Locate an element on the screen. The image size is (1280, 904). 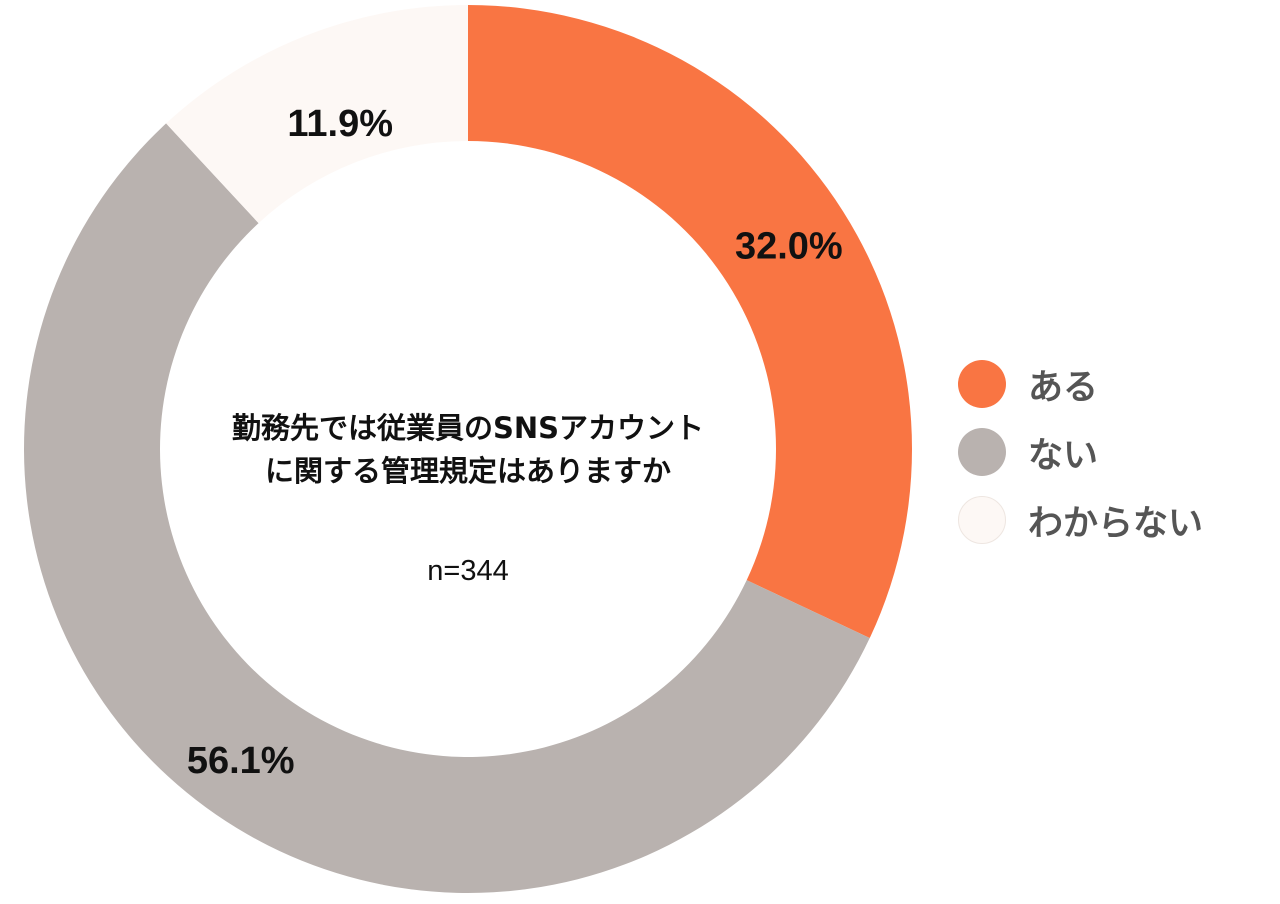
legend-item-wakaranai: わからない is located at coordinates (1108, 520).